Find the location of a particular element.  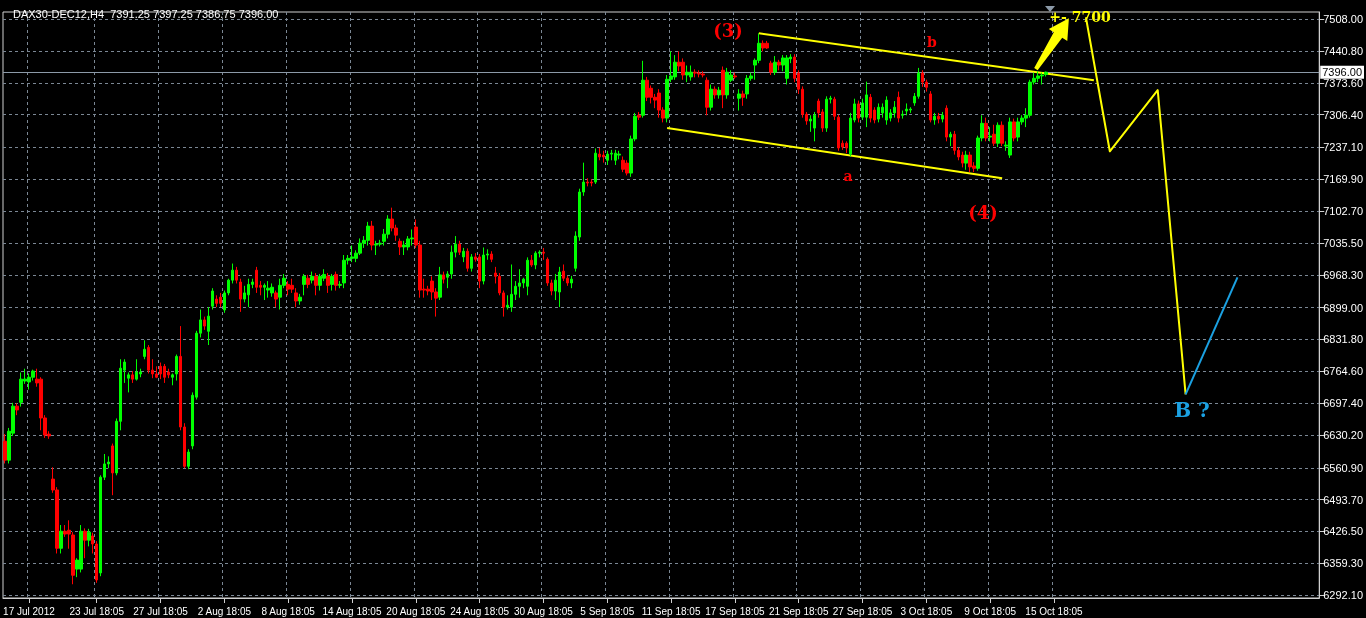

annotation: +- 7700 is located at coordinates (1080, 17).